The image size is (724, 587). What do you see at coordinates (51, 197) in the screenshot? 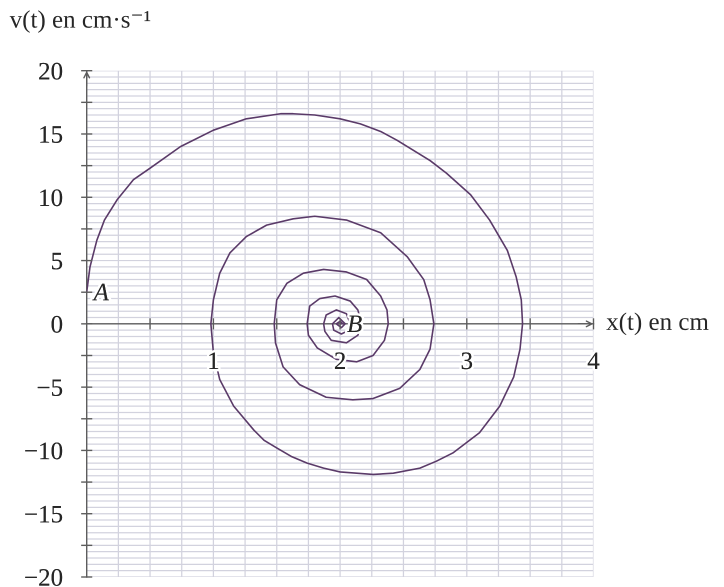
I see `y-tick-label: 10` at bounding box center [51, 197].